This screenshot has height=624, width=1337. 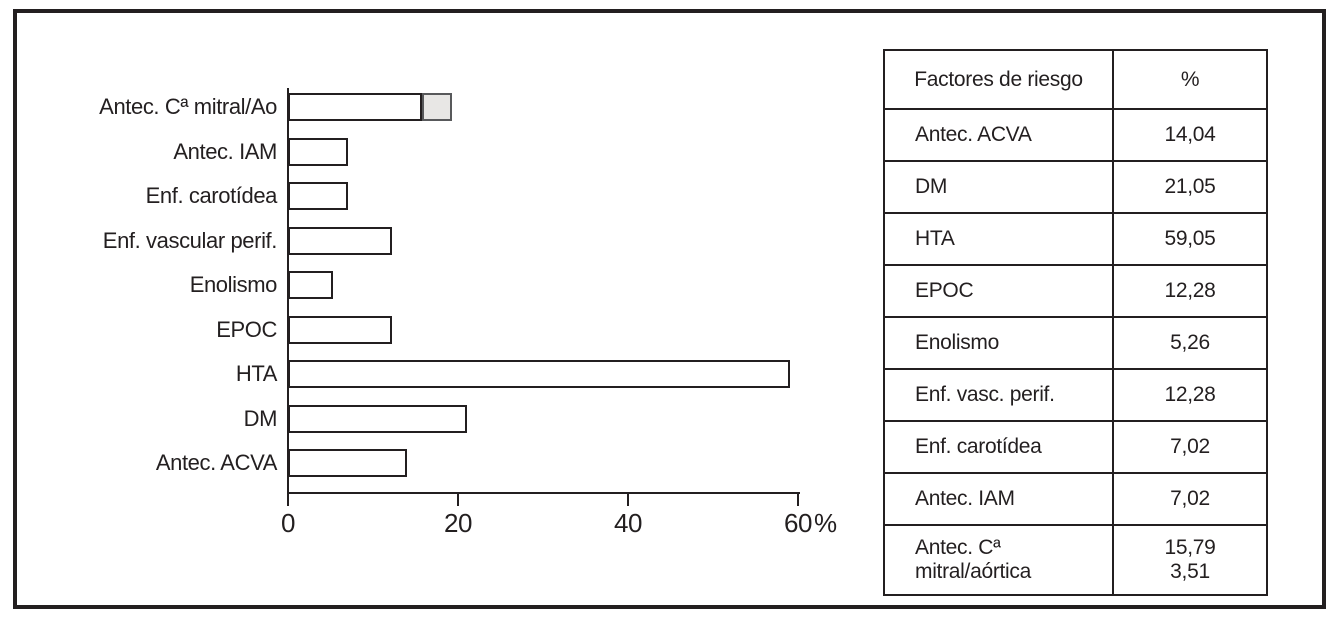 I want to click on factor-label: HTA, so click(x=935, y=238).